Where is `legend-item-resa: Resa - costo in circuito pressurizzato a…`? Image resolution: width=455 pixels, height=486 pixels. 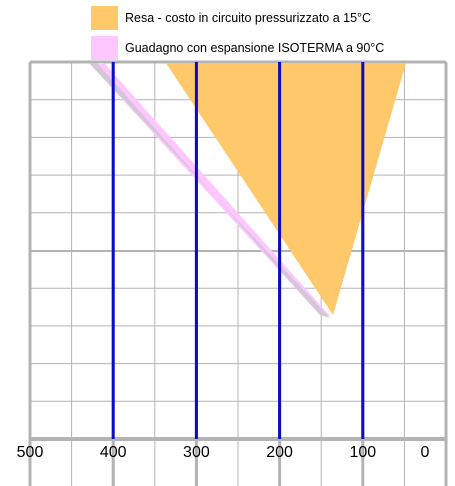 legend-item-resa: Resa - costo in circuito pressurizzato a… is located at coordinates (231, 18).